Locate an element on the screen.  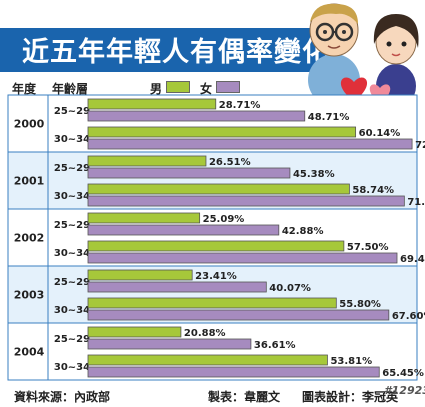
legend-female-label: 女 is located at coordinates (206, 89).